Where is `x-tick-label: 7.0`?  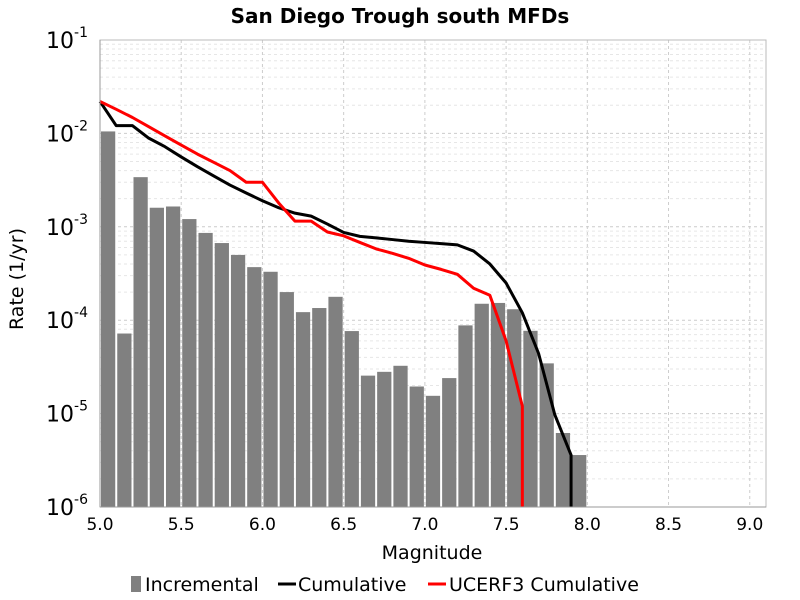
x-tick-label: 7.0 is located at coordinates (424, 525).